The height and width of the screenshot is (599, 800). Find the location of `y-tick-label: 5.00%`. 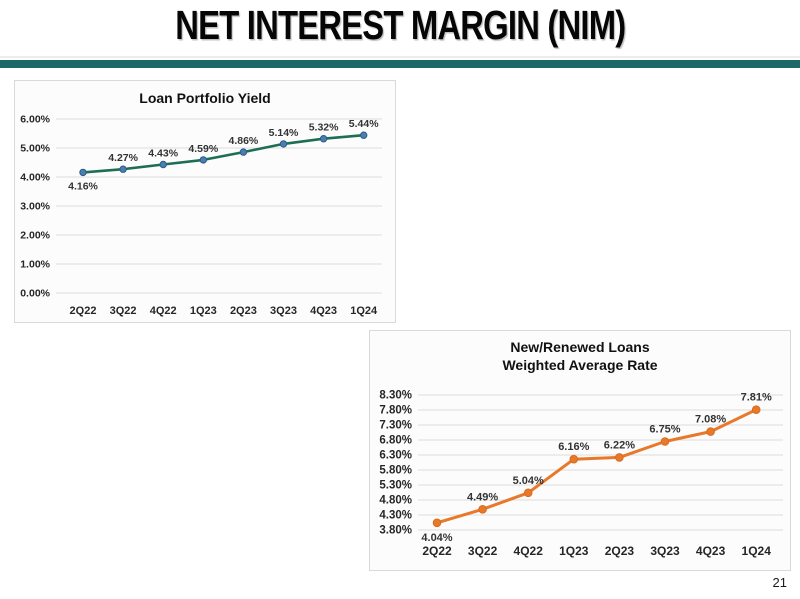

y-tick-label: 5.00% is located at coordinates (35, 149).